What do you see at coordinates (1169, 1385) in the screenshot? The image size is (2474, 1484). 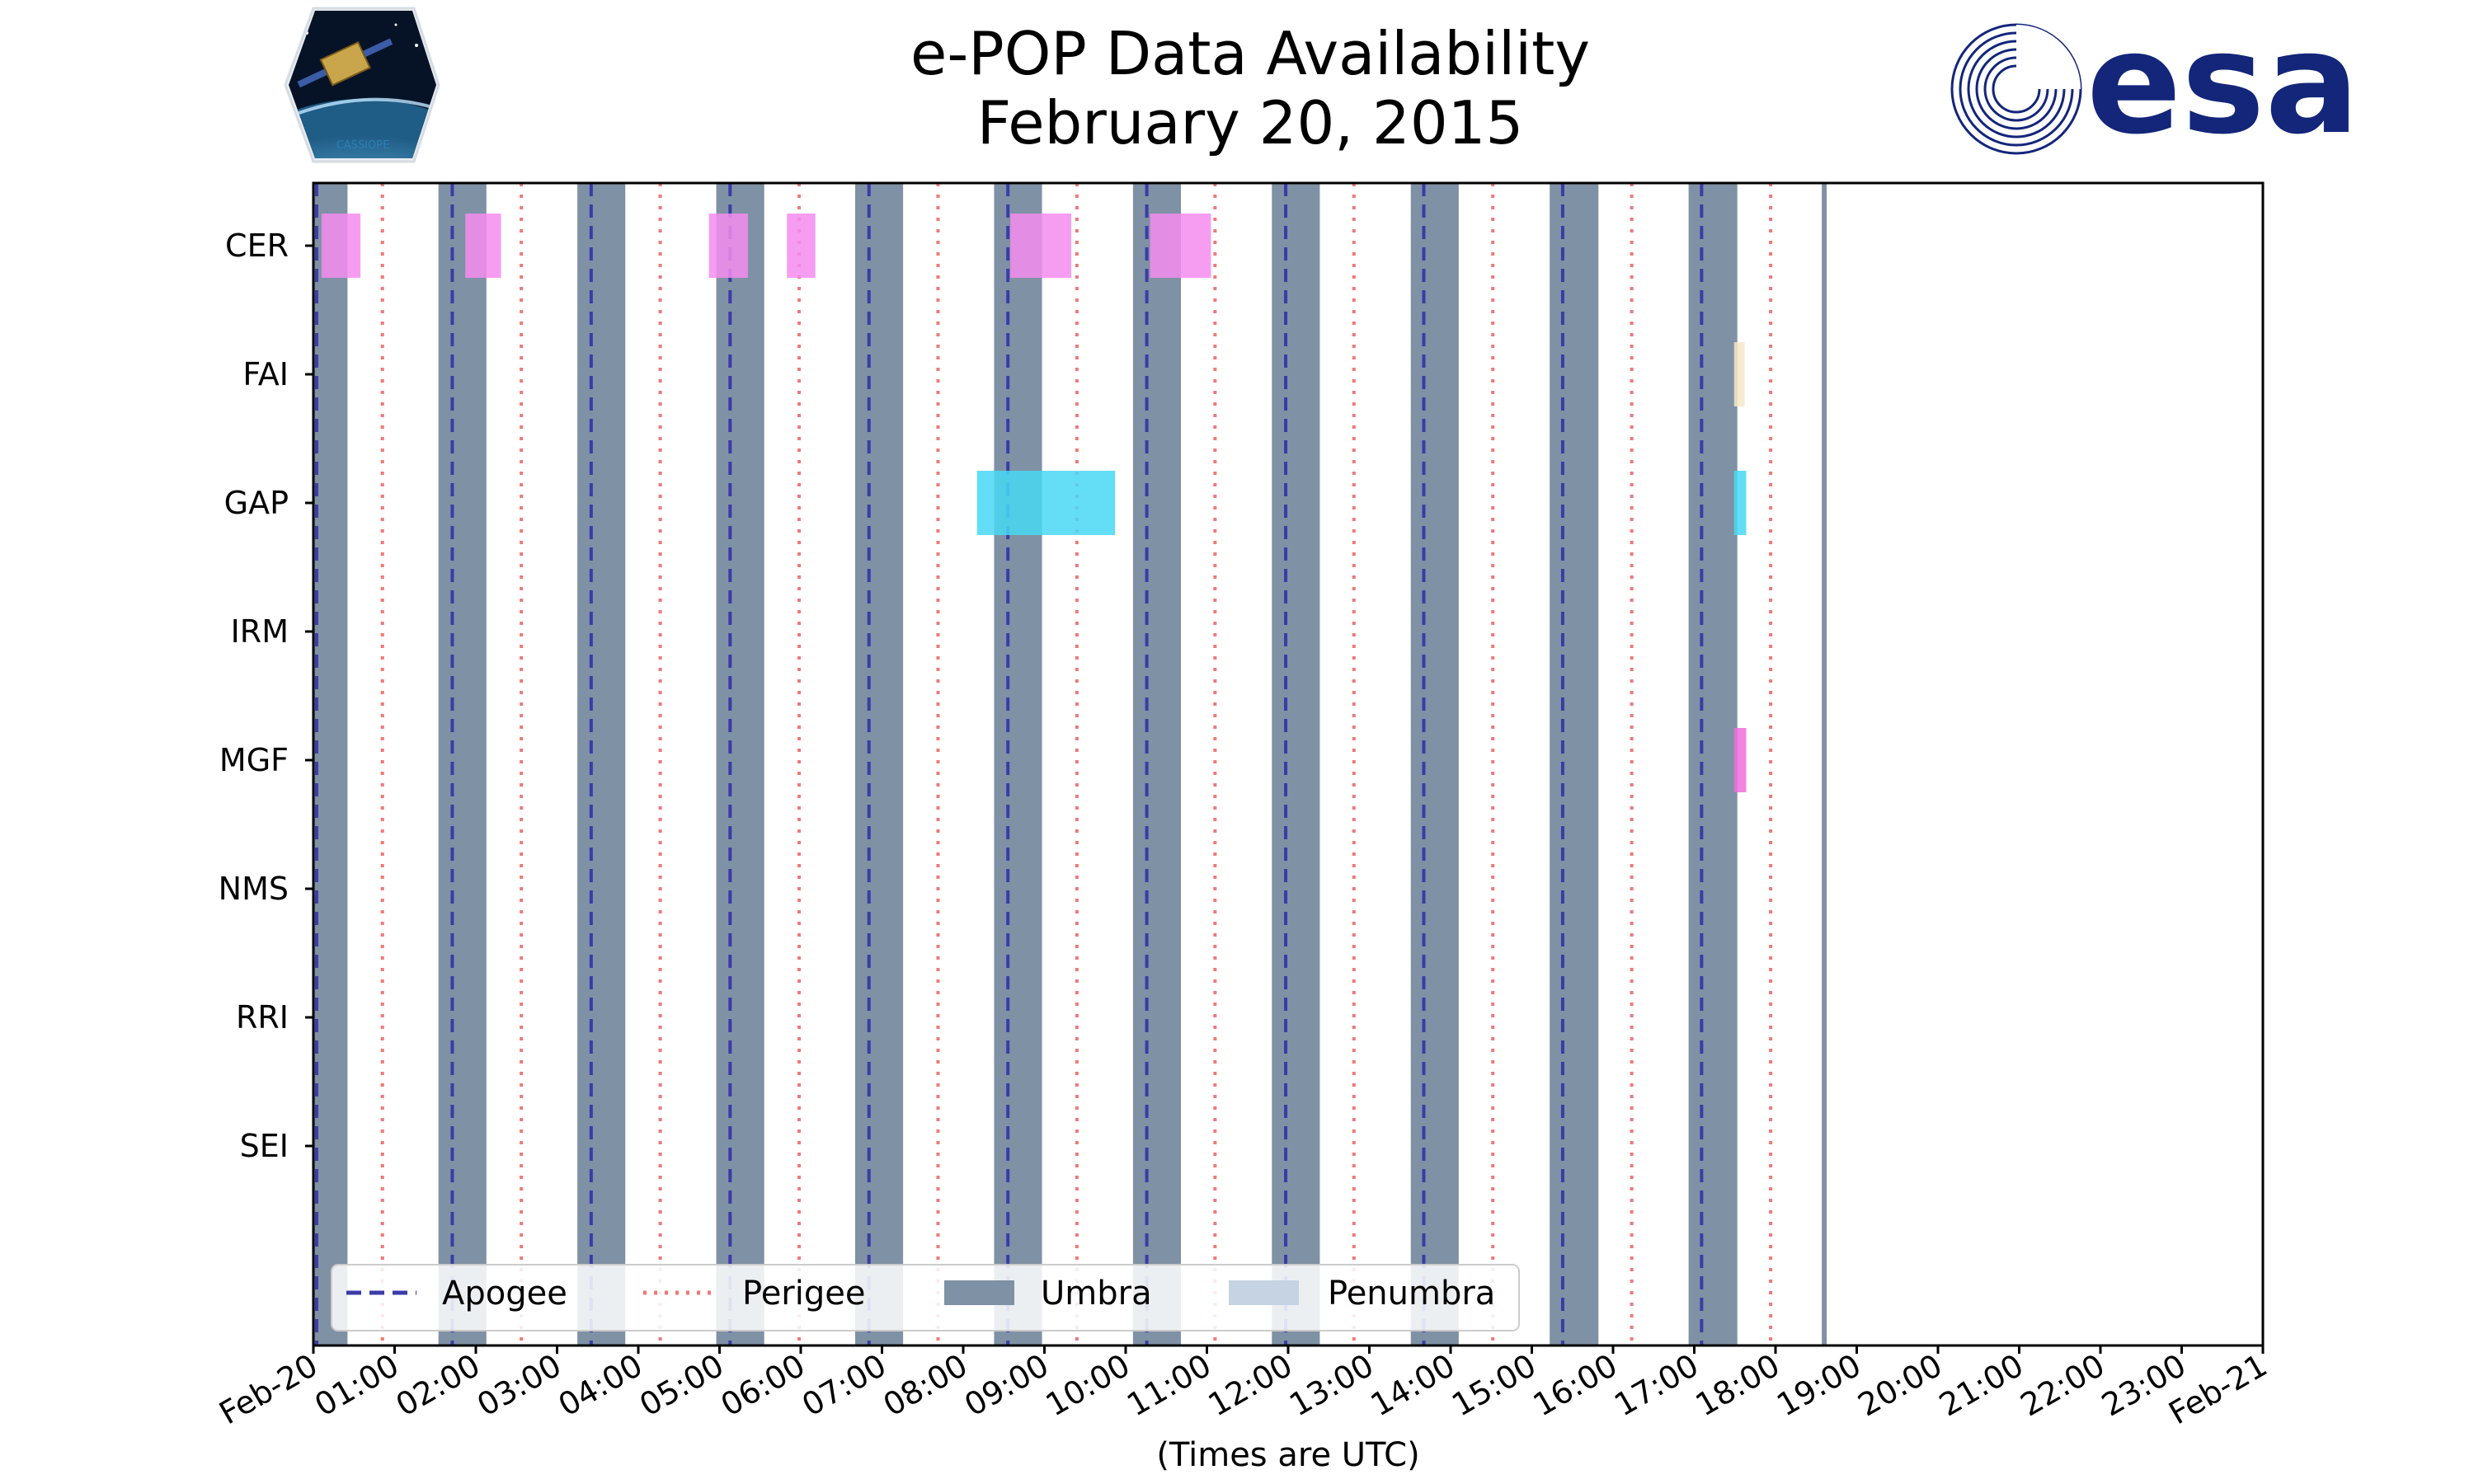 I see `x-tick-label: 11:00` at bounding box center [1169, 1385].